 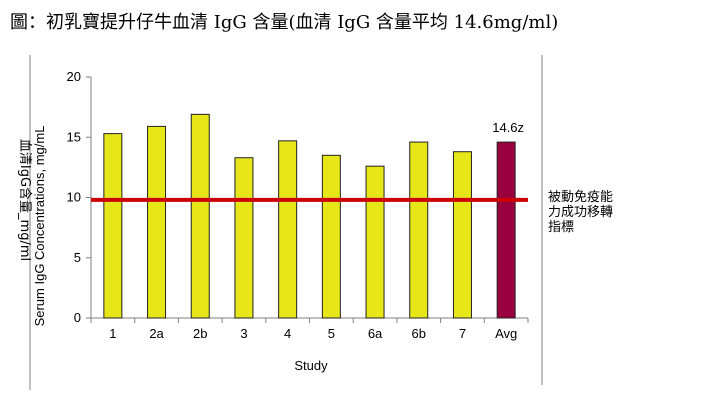 I want to click on y-axis-title: Serum IgG Concentrations, mg/mL, so click(x=39, y=226).